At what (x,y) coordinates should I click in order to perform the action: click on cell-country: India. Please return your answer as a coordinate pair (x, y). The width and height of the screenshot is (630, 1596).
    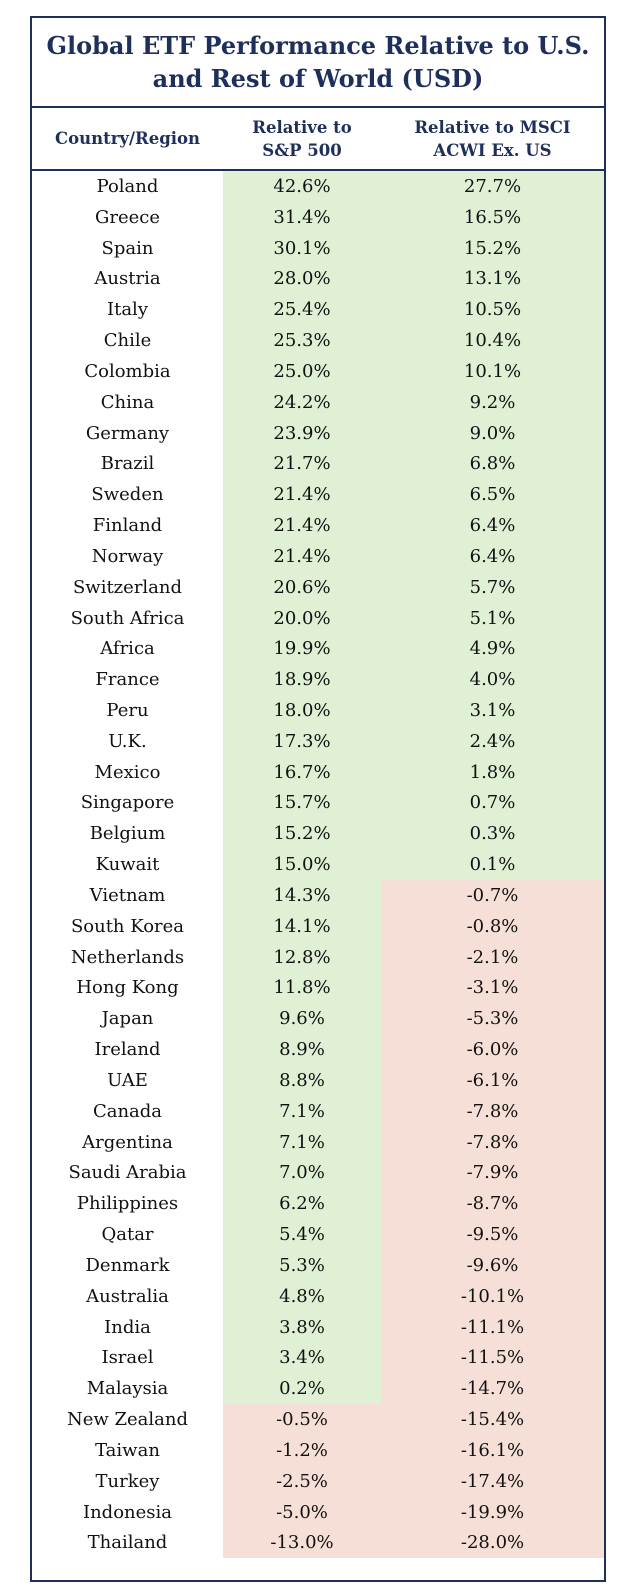
    Looking at the image, I should click on (127, 1327).